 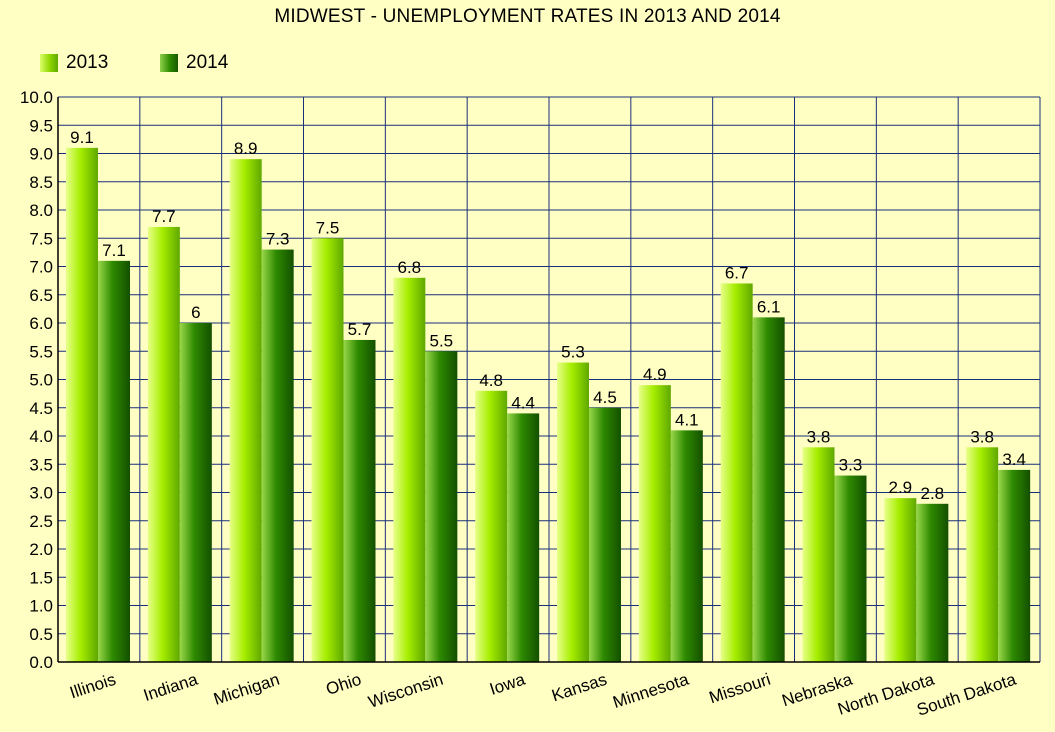 I want to click on y-tick-label: 7.5, so click(x=41, y=238).